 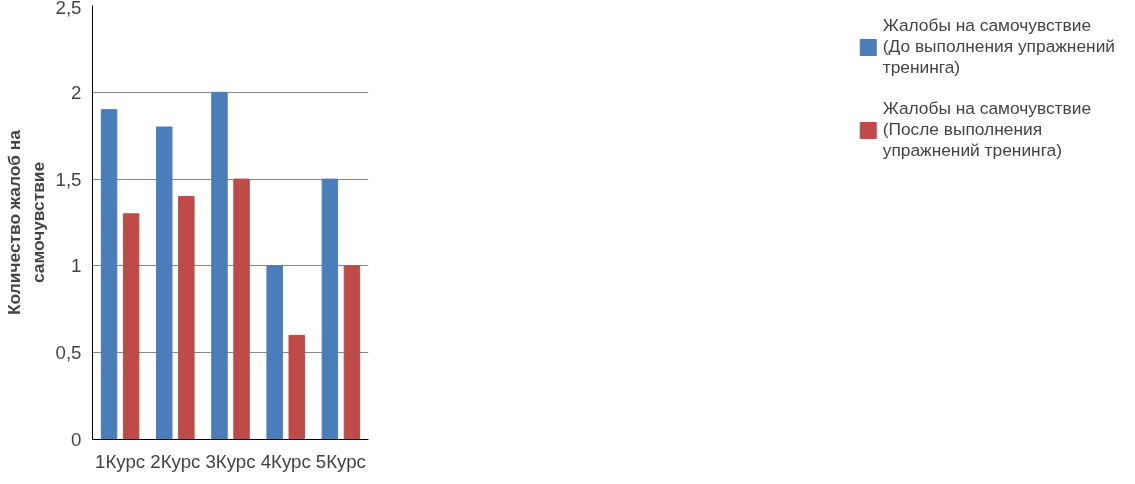 What do you see at coordinates (25, 222) in the screenshot?
I see `y-axis-title: Количество жалоб на самочувствие` at bounding box center [25, 222].